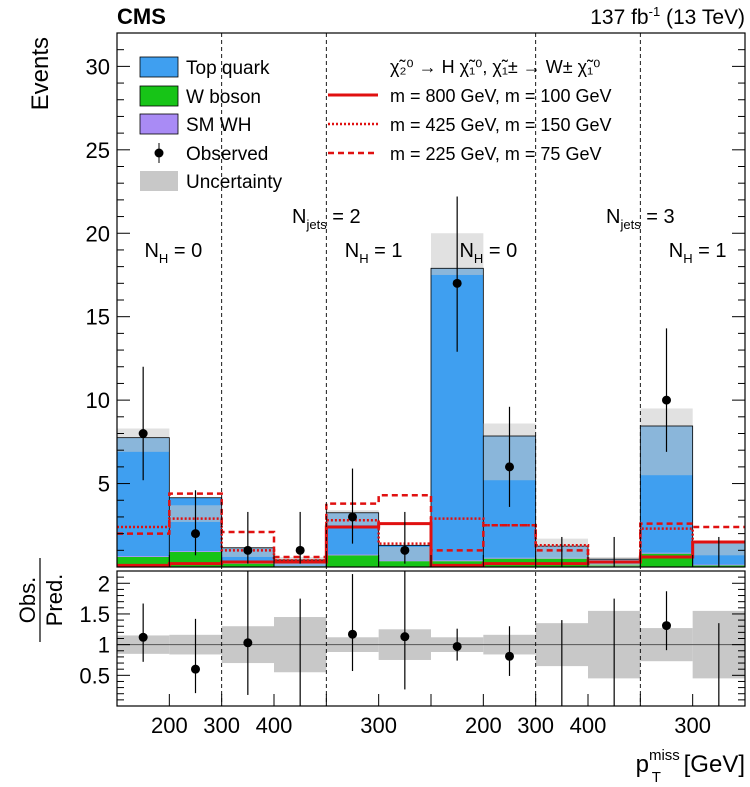  What do you see at coordinates (159, 153) in the screenshot?
I see `legend-marker` at bounding box center [159, 153].